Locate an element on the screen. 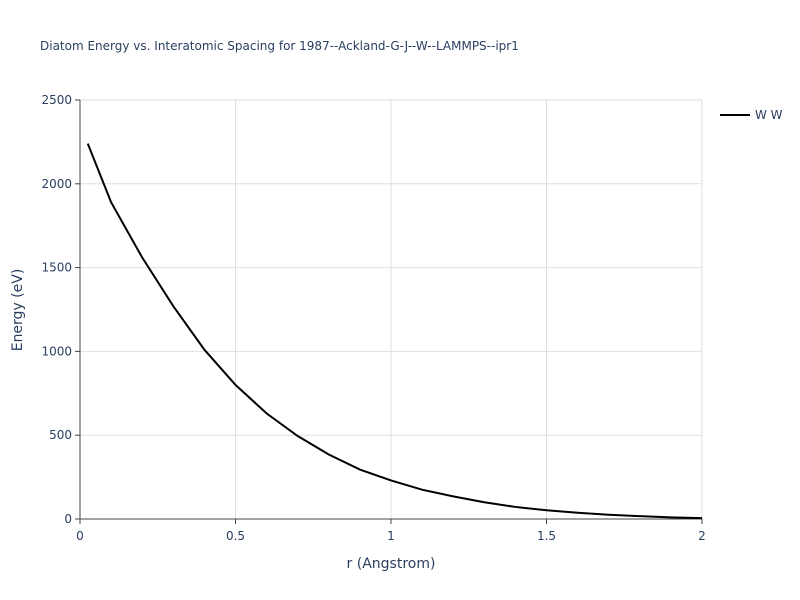 This screenshot has height=600, width=800. y-tick-label: 2500 is located at coordinates (56, 100).